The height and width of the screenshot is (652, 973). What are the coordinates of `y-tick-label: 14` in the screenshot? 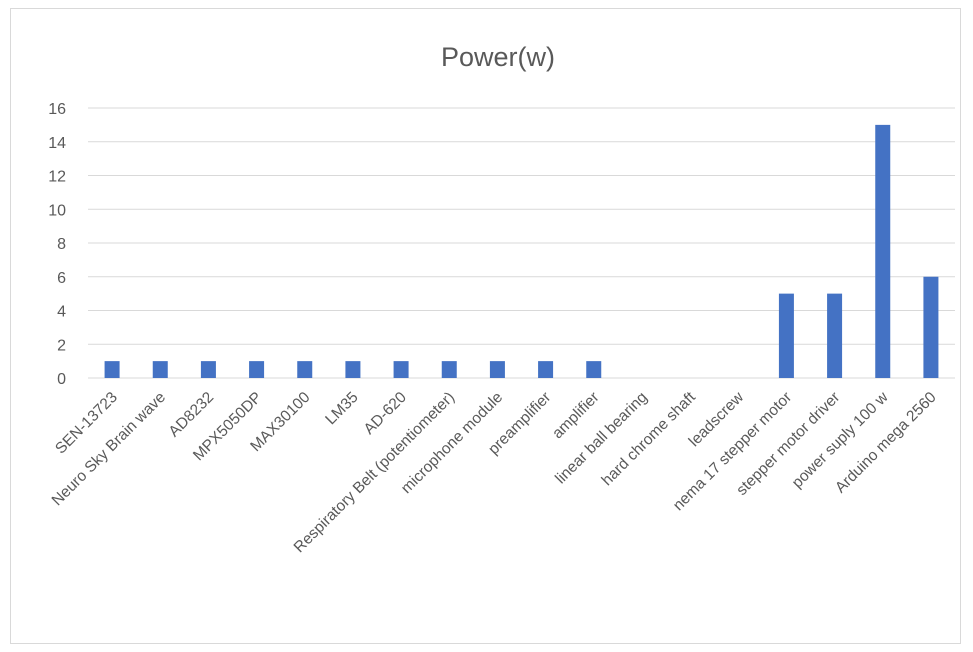 It's located at (57, 143).